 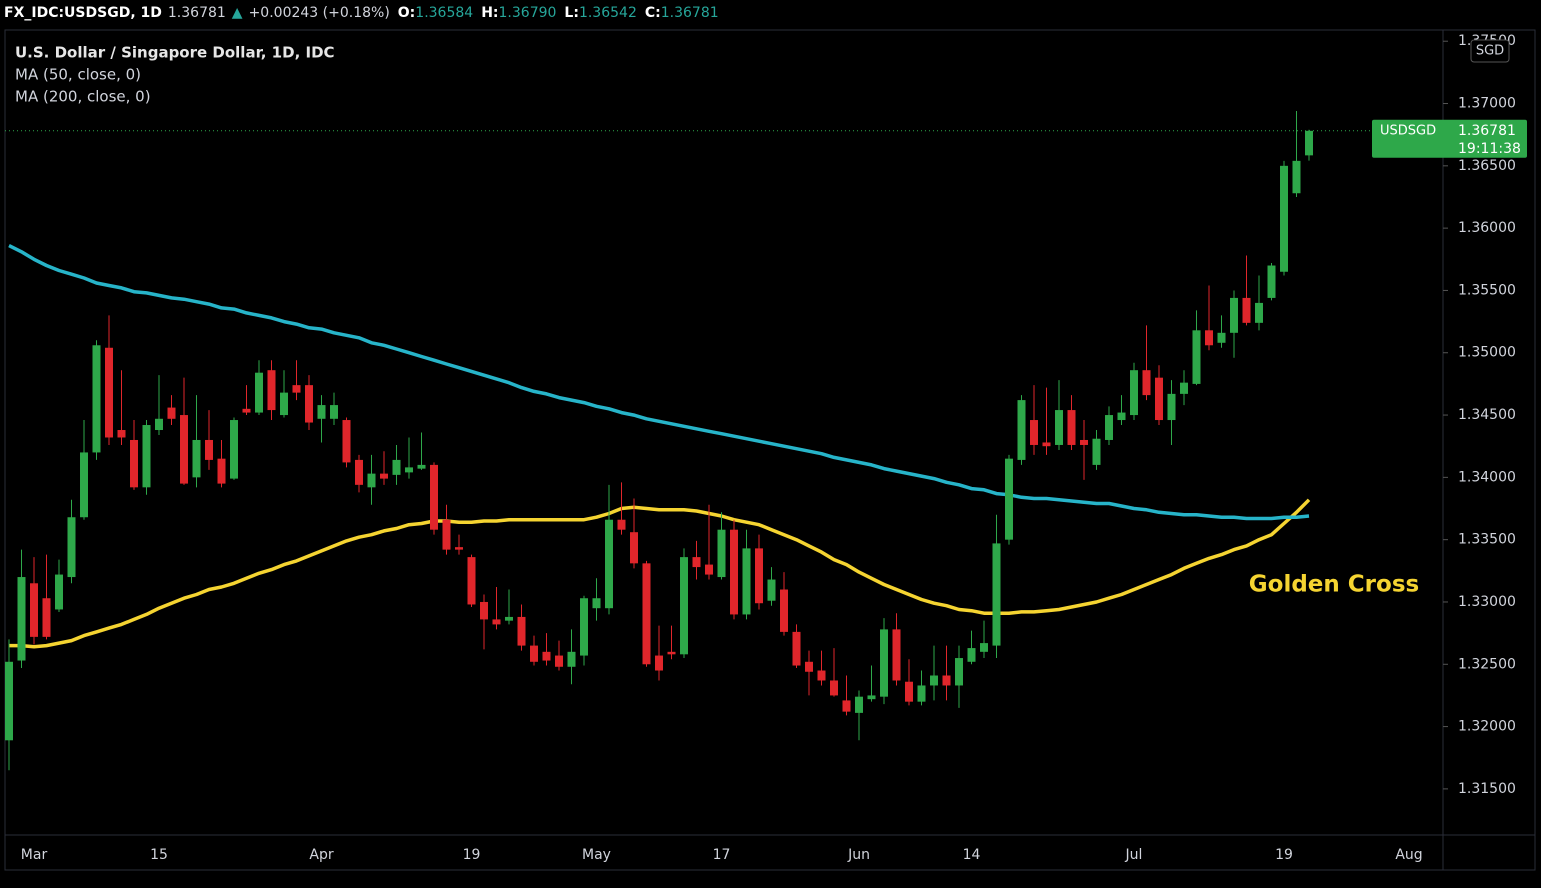 I want to click on y-tick-label: 1.33000, so click(x=1487, y=602).